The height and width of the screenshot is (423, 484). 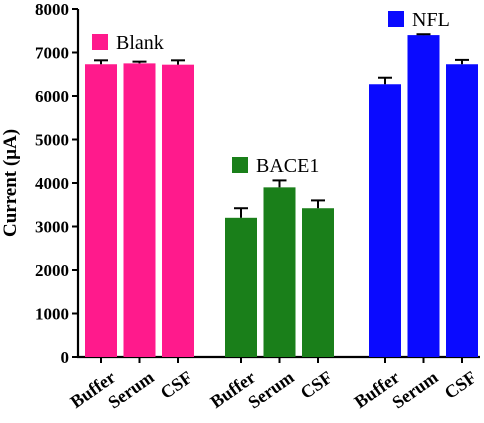 What do you see at coordinates (431, 20) in the screenshot?
I see `legend-label-nfl: NFL` at bounding box center [431, 20].